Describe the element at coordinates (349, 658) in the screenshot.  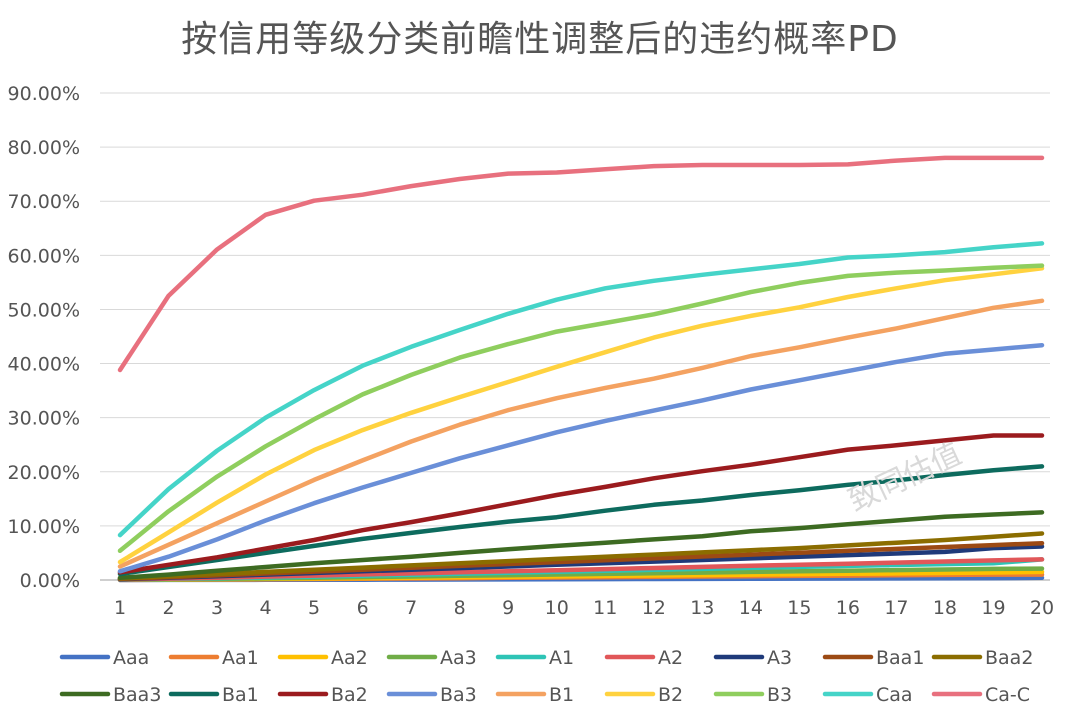
I see `legend-label: Aa2` at that location.